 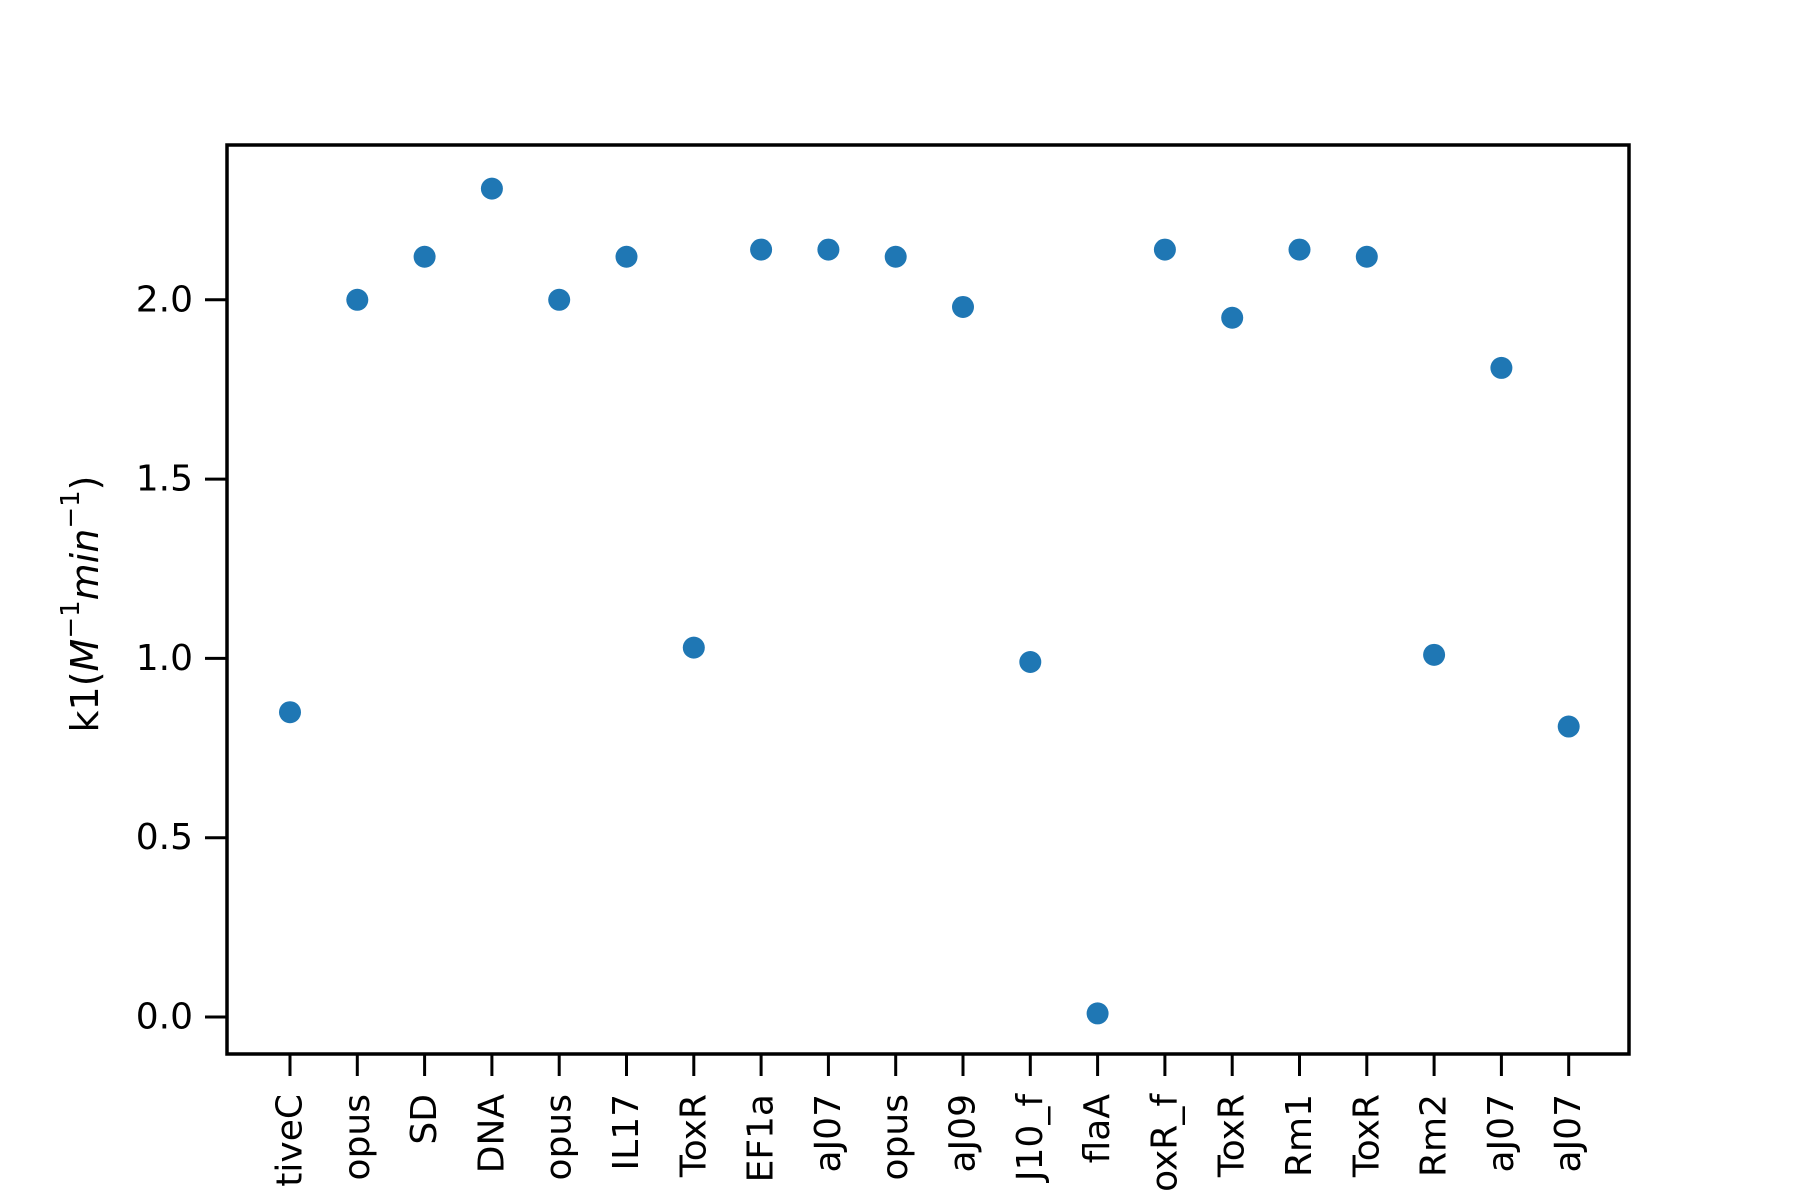 I want to click on y-tick-label: 2.0, so click(x=164, y=299).